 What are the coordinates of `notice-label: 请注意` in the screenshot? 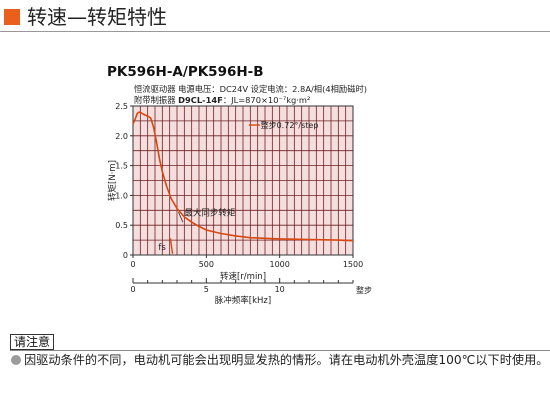 It's located at (31, 342).